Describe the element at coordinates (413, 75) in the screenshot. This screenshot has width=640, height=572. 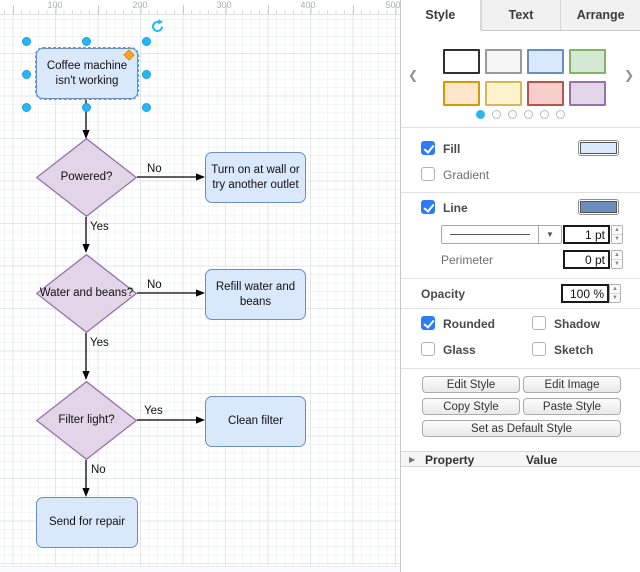
I see `chevron-left-icon: ❮` at that location.